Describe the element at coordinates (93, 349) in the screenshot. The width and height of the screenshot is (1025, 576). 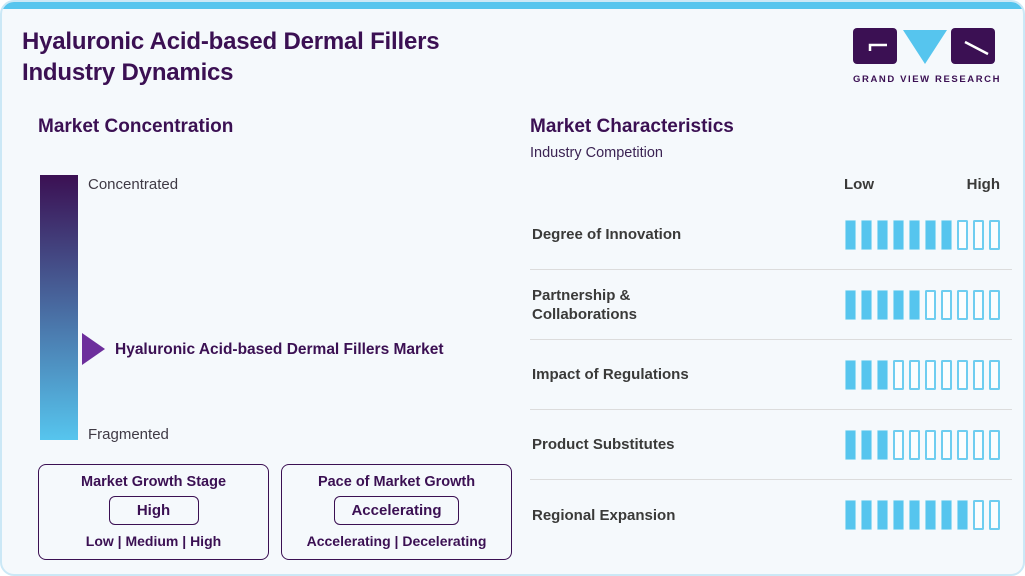
I see `market-position-arrow-icon` at that location.